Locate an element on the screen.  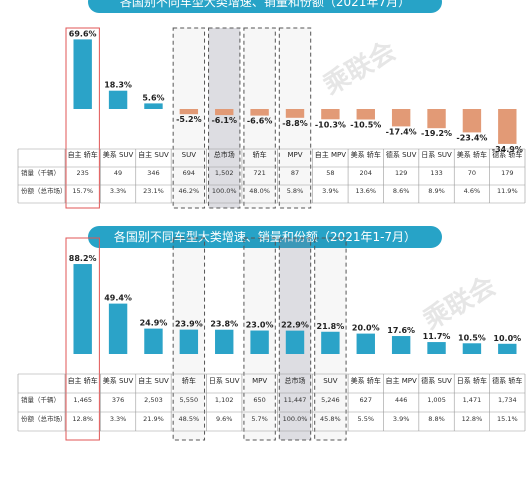
sales-value: 1,502 is located at coordinates (224, 173).